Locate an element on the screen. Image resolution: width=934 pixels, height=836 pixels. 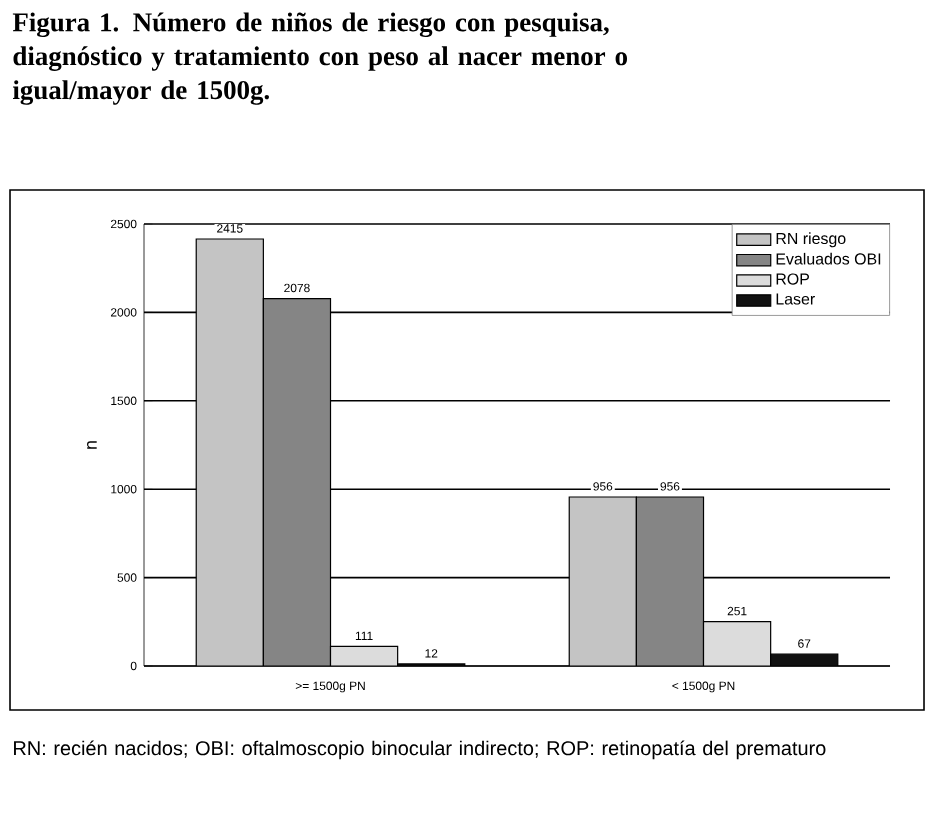
text: RN: recién nacidos; OBI: oftalmoscopio binocular indirecto; ROP: retinopatía del prematuro is located at coordinates (420, 750).